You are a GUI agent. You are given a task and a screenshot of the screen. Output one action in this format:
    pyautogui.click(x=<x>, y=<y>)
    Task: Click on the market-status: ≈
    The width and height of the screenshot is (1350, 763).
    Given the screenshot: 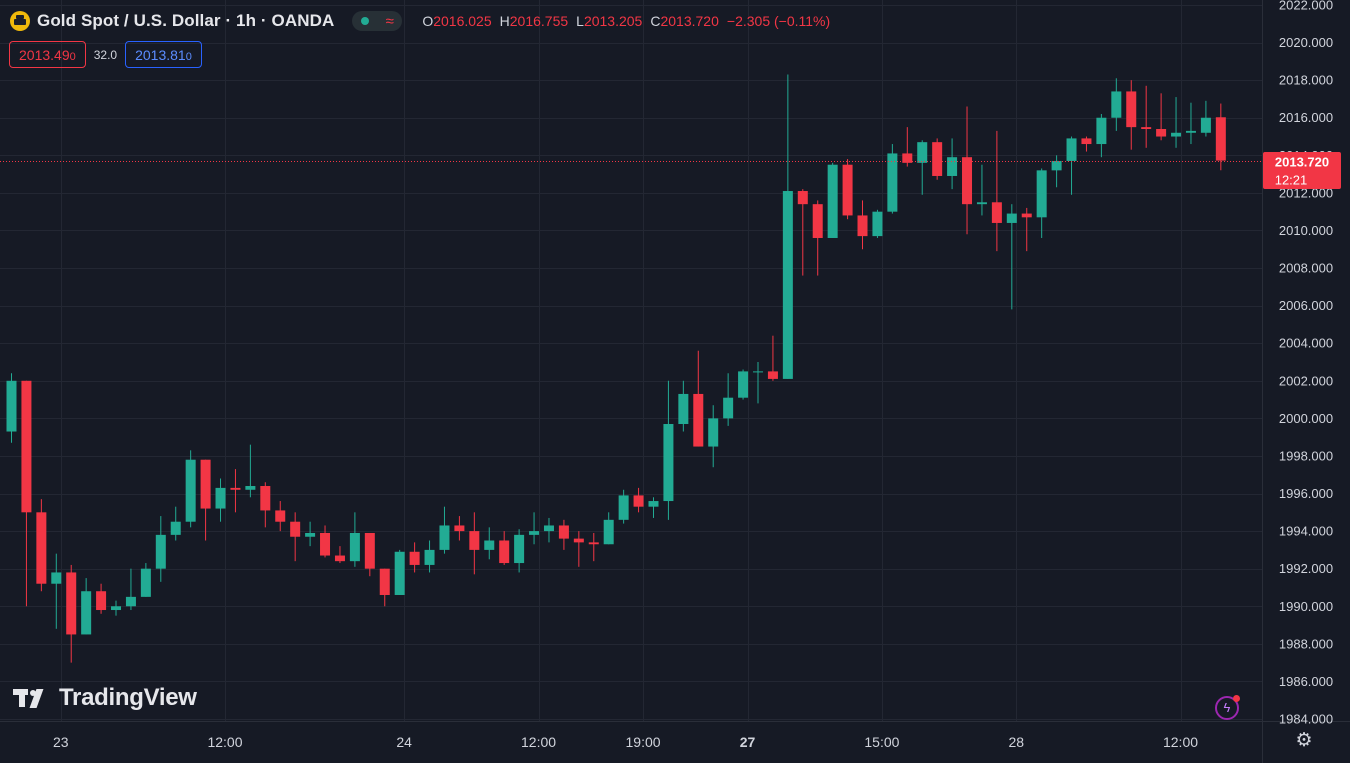 What is the action you would take?
    pyautogui.click(x=377, y=21)
    